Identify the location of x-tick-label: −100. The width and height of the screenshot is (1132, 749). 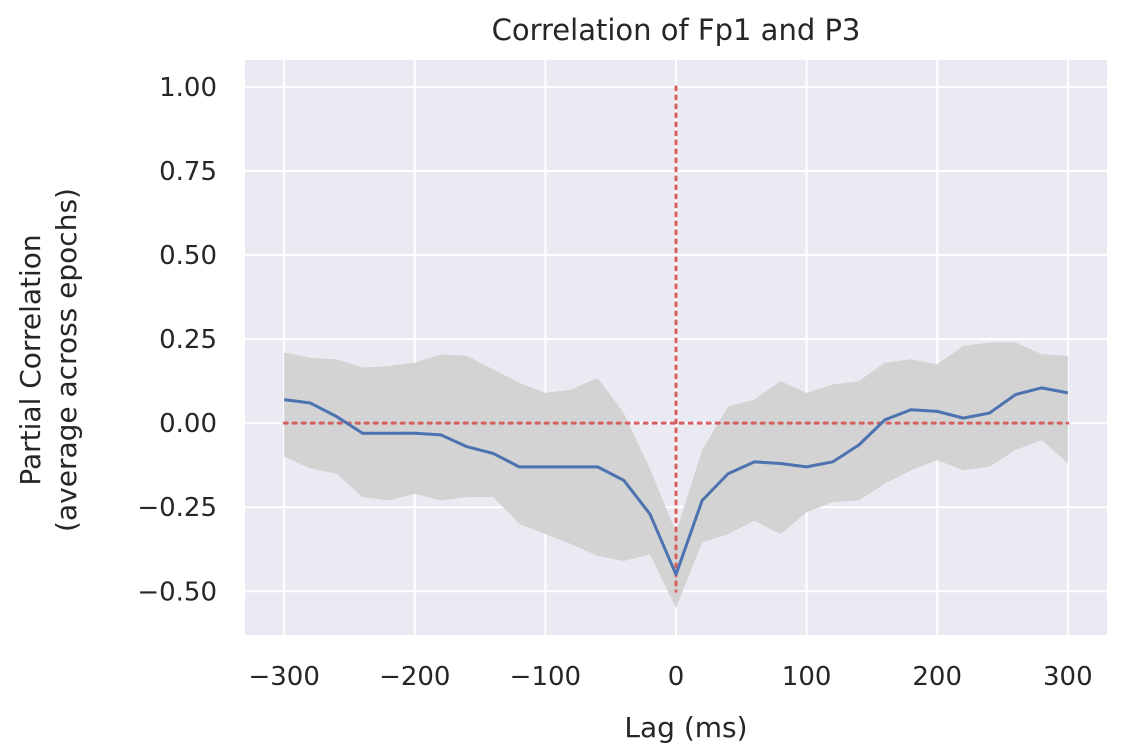
(545, 677).